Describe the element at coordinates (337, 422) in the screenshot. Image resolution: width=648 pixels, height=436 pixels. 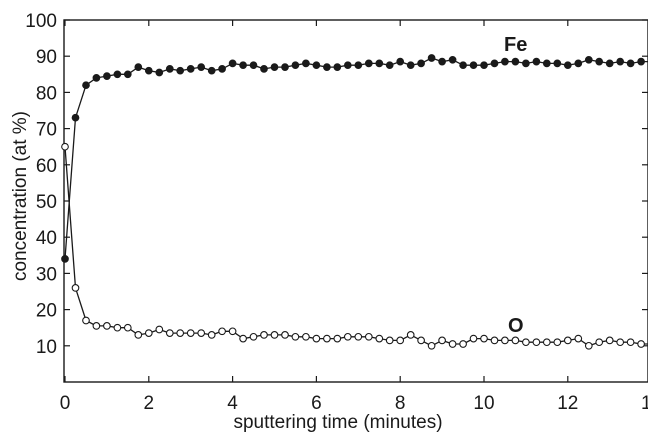
I see `x-axis-title: sputtering time (minutes)` at that location.